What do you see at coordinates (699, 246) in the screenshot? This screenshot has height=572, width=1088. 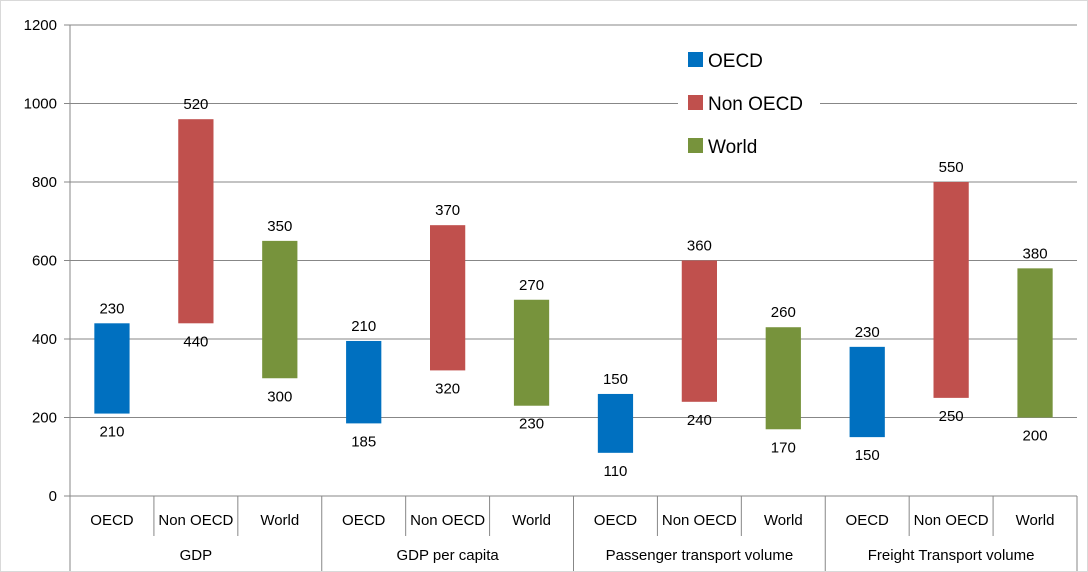 I see `bar-top-label: 360` at bounding box center [699, 246].